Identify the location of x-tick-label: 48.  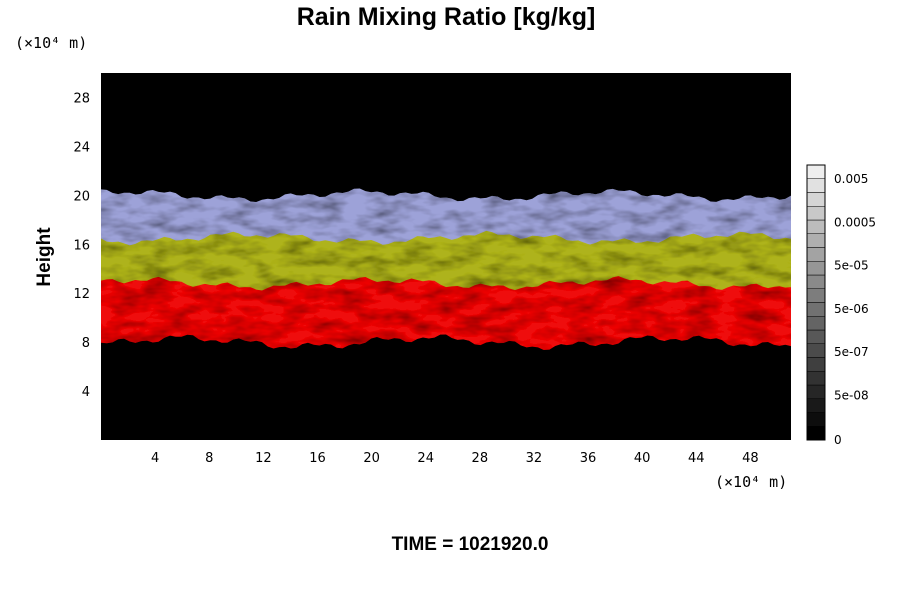
(750, 458).